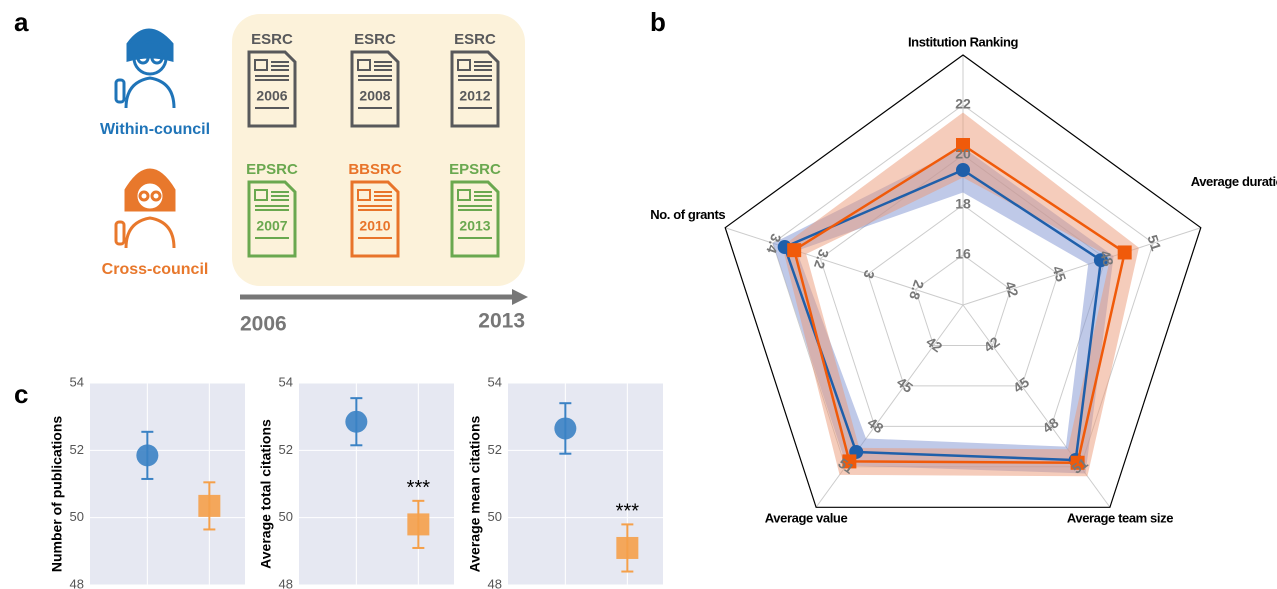  I want to click on year-label: 2012, so click(474, 96).